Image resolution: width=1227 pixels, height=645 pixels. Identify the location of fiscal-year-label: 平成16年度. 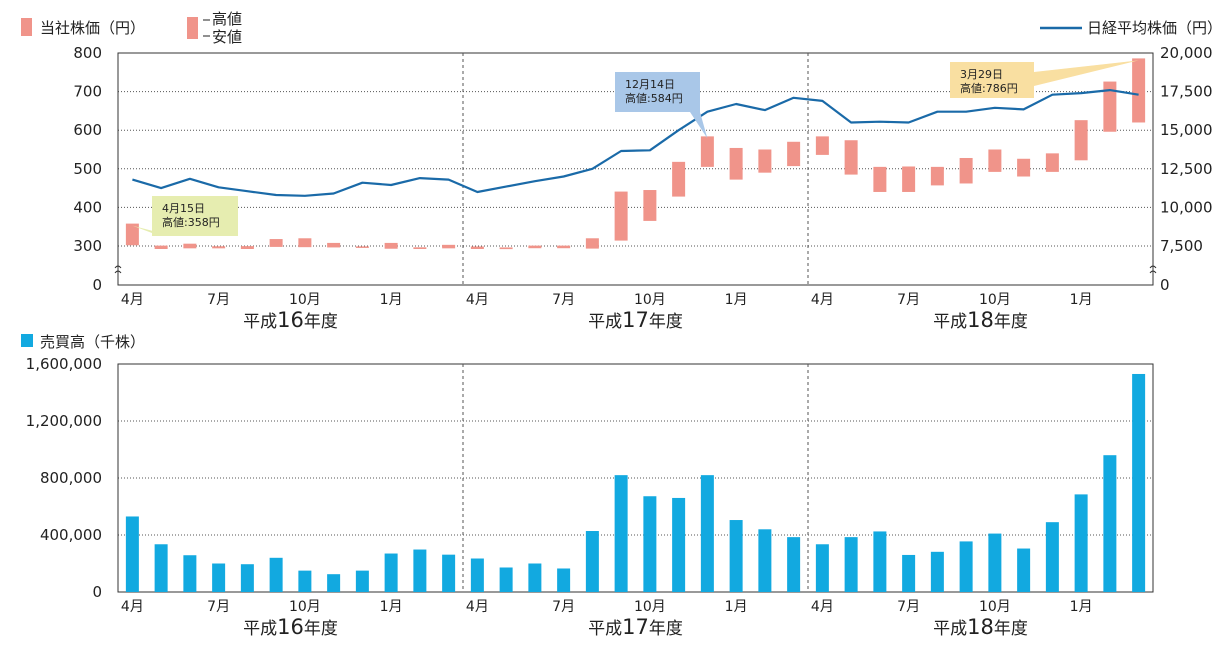
(290, 320).